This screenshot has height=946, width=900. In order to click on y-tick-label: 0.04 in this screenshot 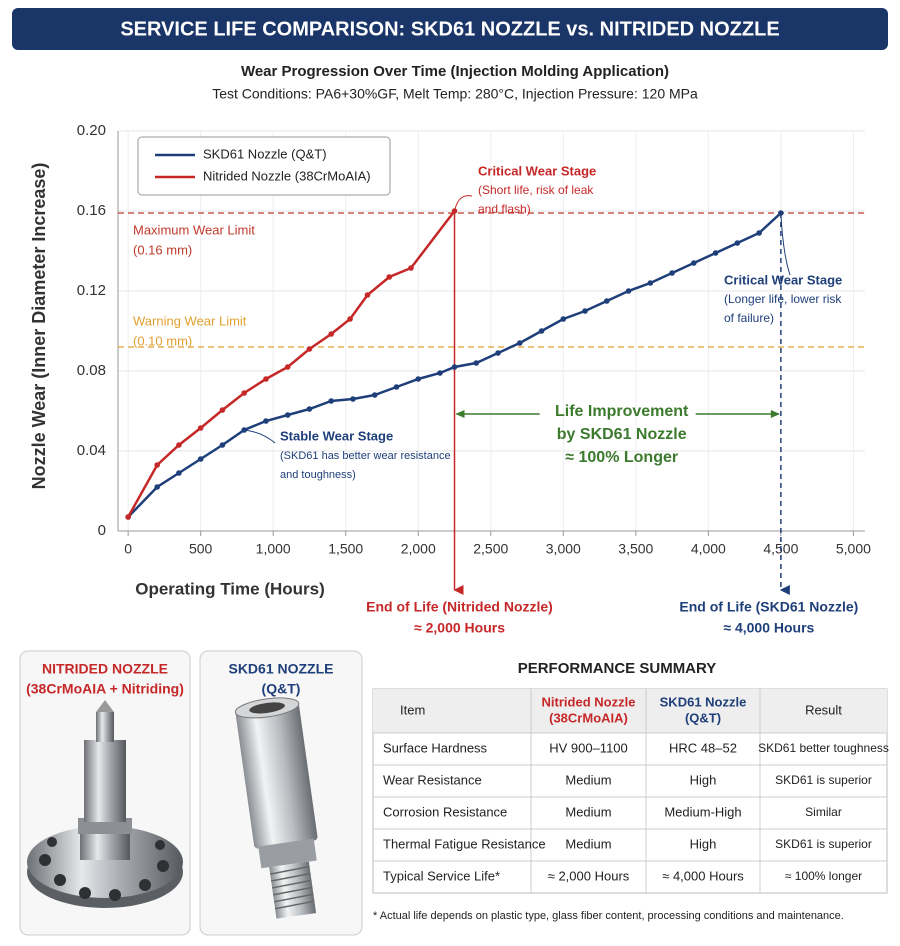, I will do `click(91, 450)`.